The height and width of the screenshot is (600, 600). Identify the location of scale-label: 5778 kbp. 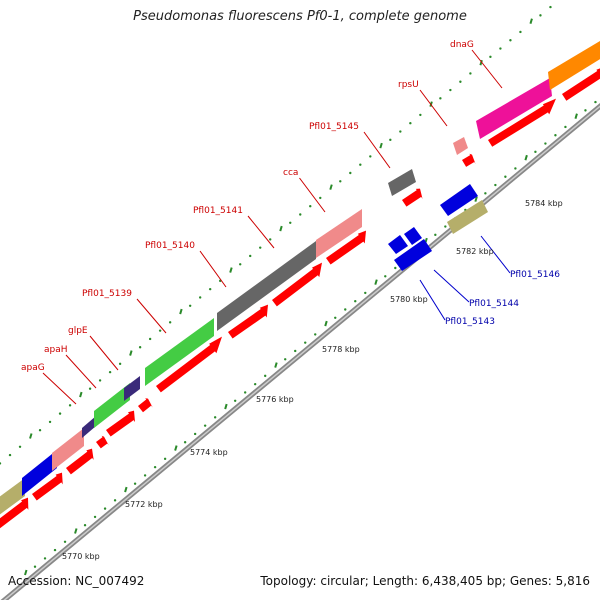
(341, 349).